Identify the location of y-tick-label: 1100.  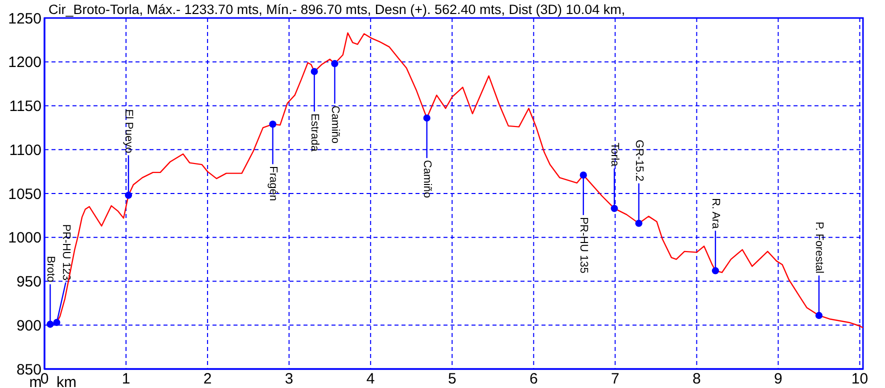
(25, 150).